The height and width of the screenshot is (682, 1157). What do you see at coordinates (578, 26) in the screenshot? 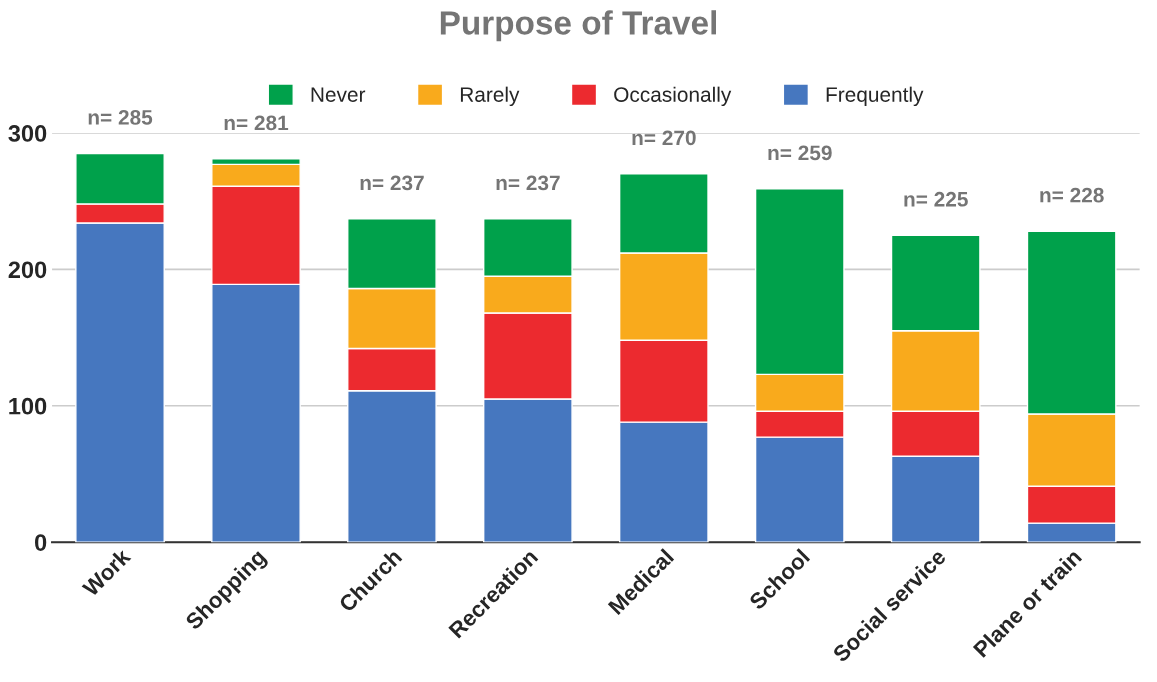
I see `chart-title: Purpose of Travel` at bounding box center [578, 26].